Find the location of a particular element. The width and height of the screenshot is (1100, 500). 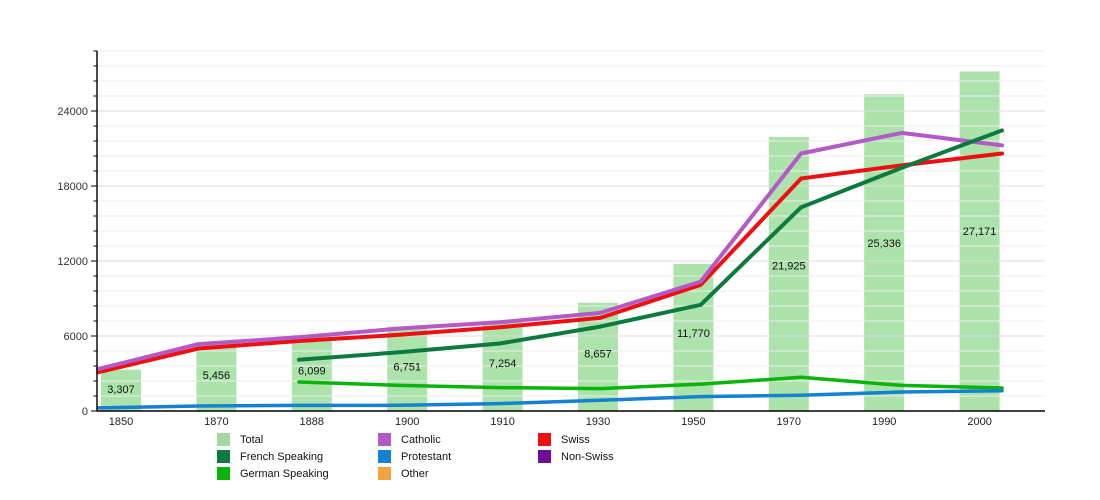

legend-column-3: Swiss Non-Swiss is located at coordinates (576, 448).